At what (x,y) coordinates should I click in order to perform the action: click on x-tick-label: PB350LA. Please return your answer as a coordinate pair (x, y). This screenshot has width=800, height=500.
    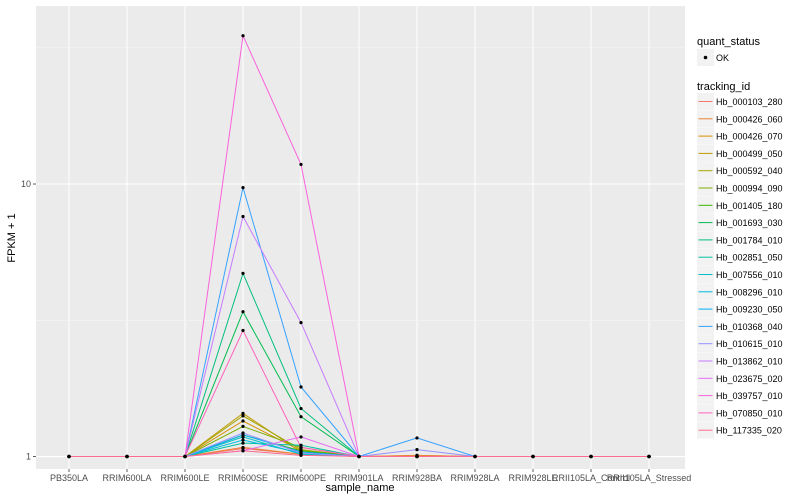
    Looking at the image, I should click on (69, 478).